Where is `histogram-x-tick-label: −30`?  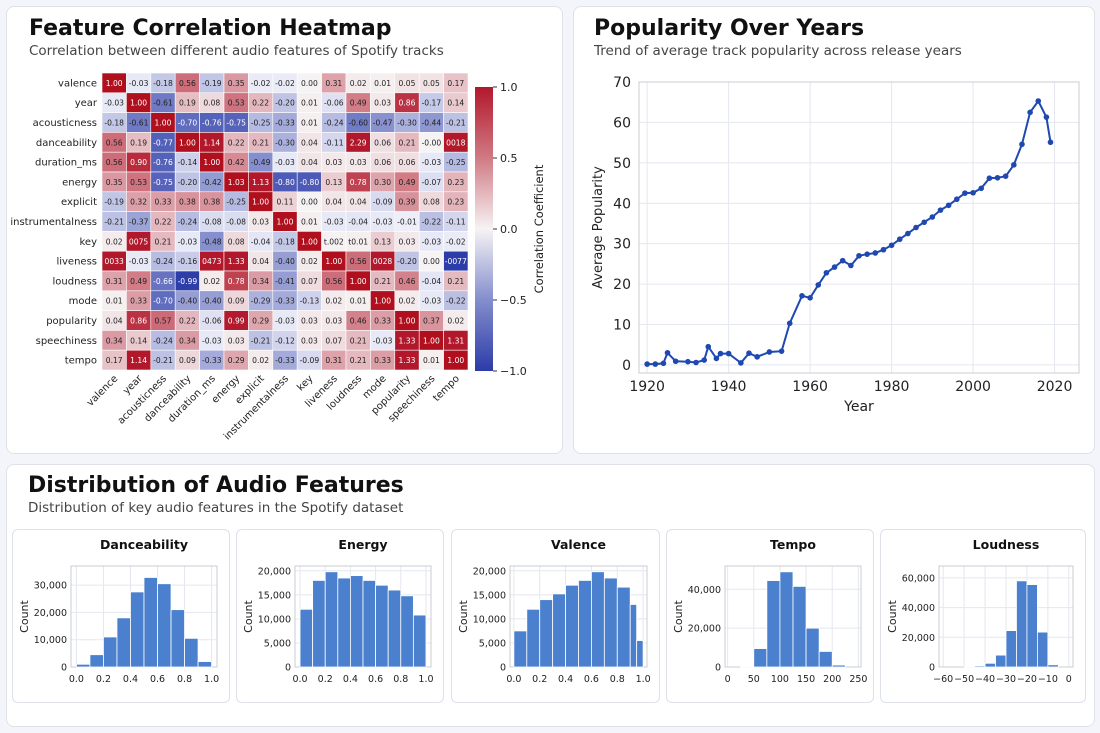
histogram-x-tick-label: −30 is located at coordinates (1006, 679).